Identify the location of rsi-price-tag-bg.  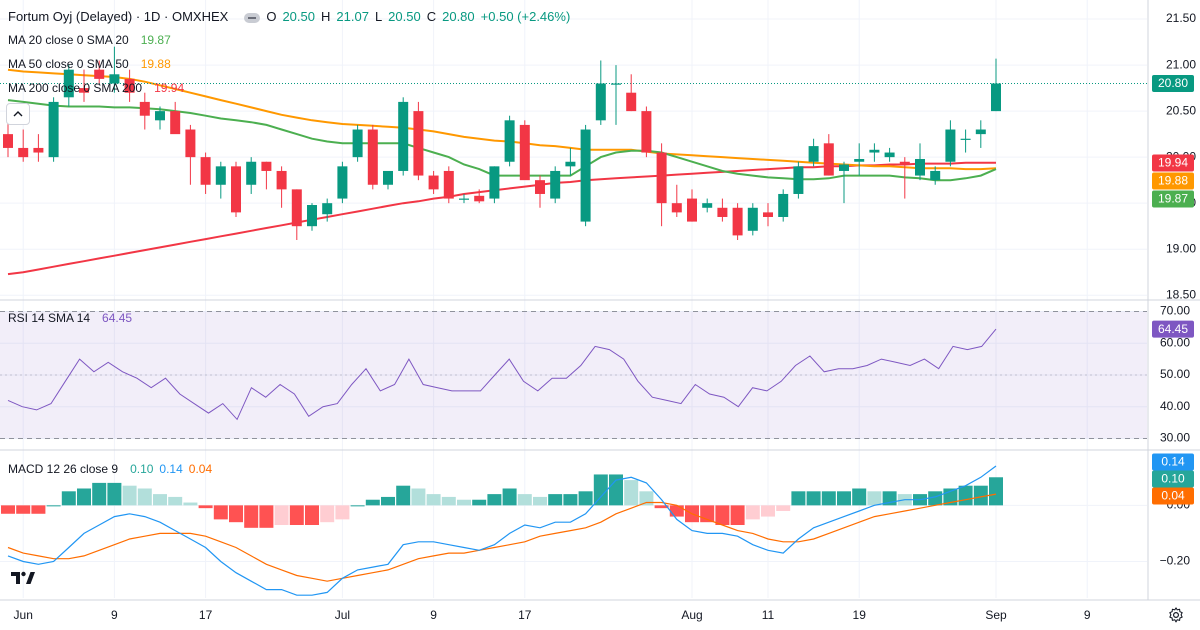
(1173, 329).